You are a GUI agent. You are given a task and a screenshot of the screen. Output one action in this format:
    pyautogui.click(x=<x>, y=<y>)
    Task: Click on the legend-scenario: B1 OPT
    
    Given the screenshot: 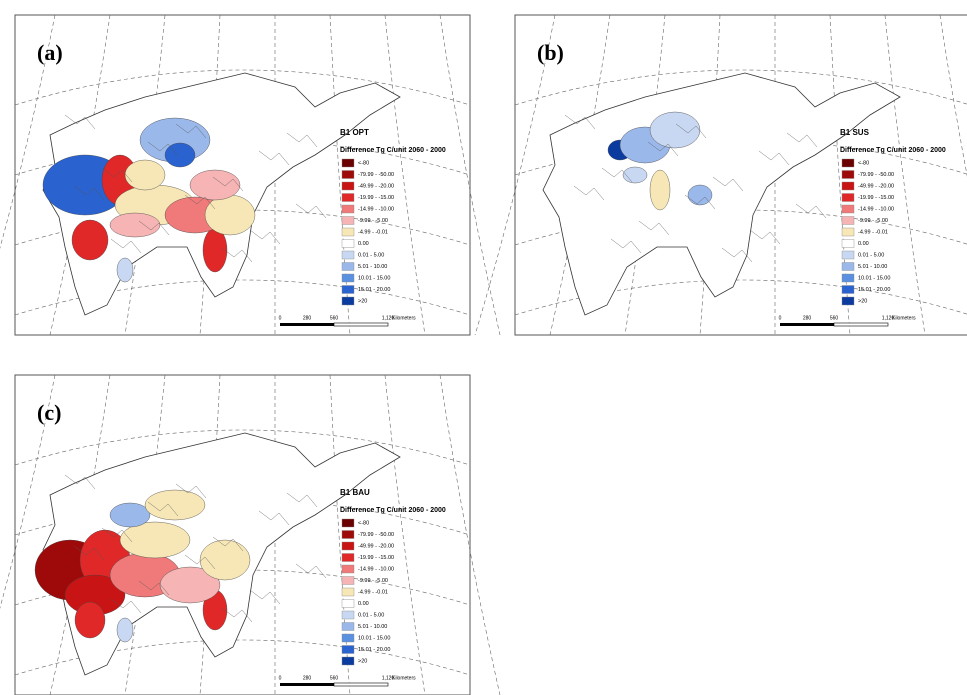 What is the action you would take?
    pyautogui.click(x=354, y=132)
    